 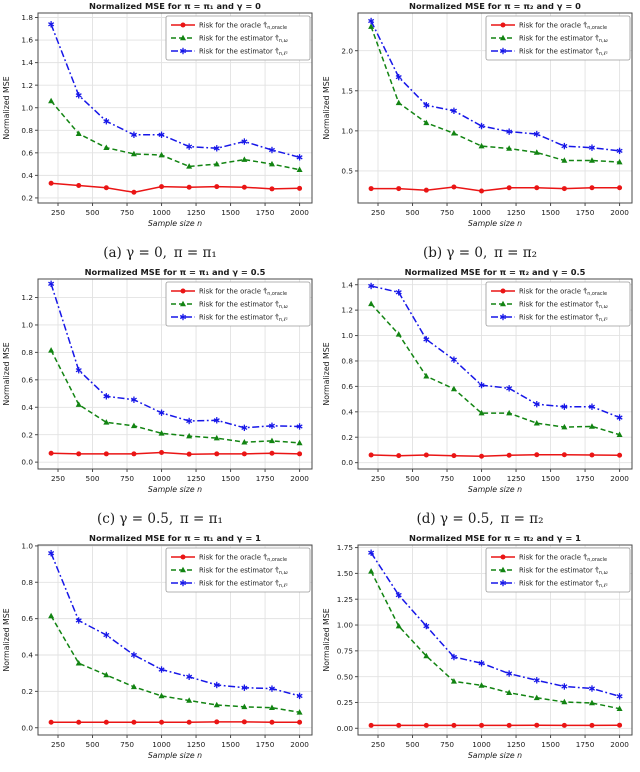 I want to click on subfig-caption-d: (d) γ = 0.5, π = π₂, so click(x=480, y=519).